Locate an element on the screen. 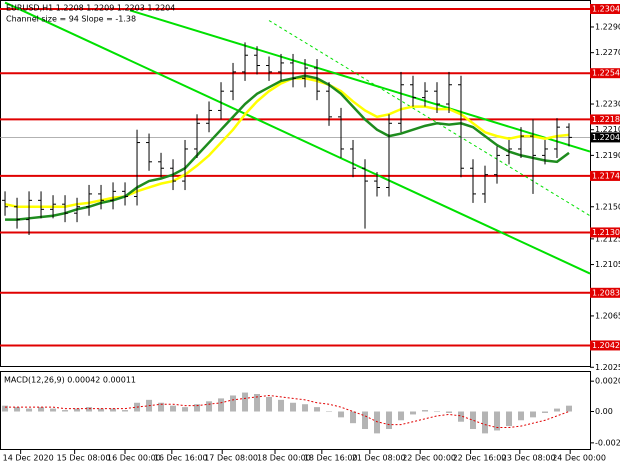 The width and height of the screenshot is (620, 465). y-tick-label: 1.2125 is located at coordinates (607, 238).